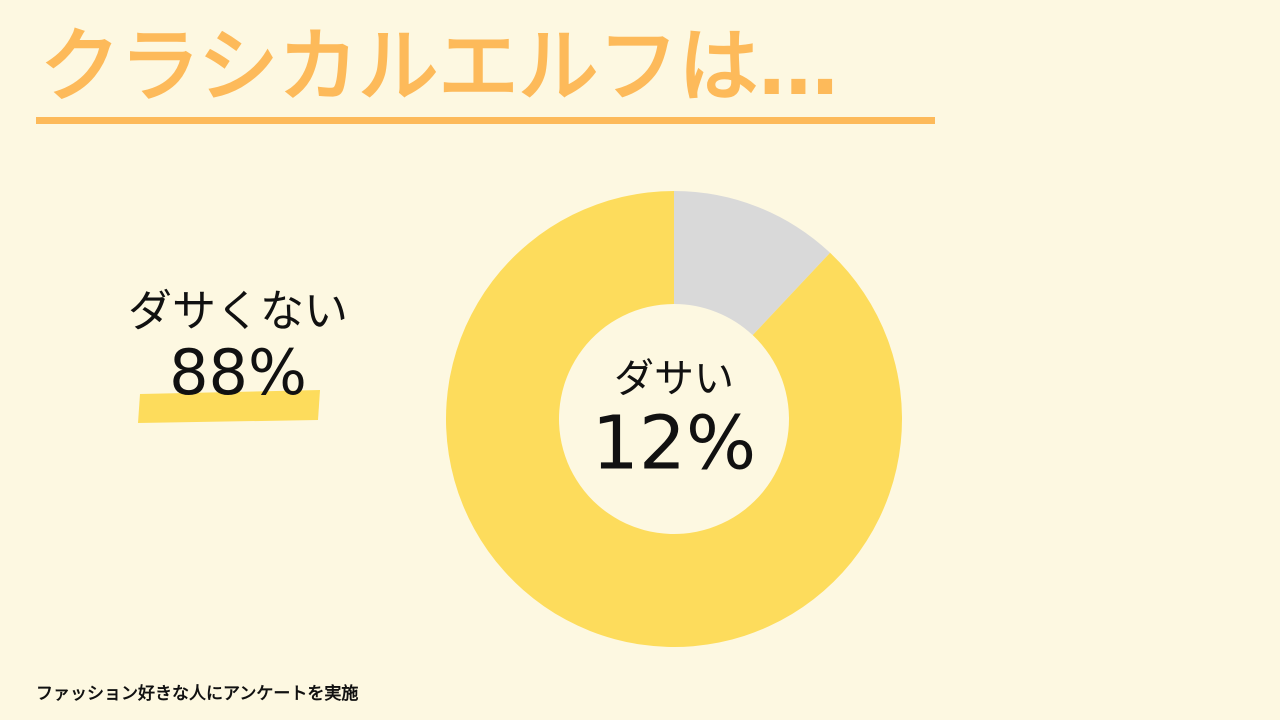 The height and width of the screenshot is (720, 1280). I want to click on label-highlight, so click(229, 406).